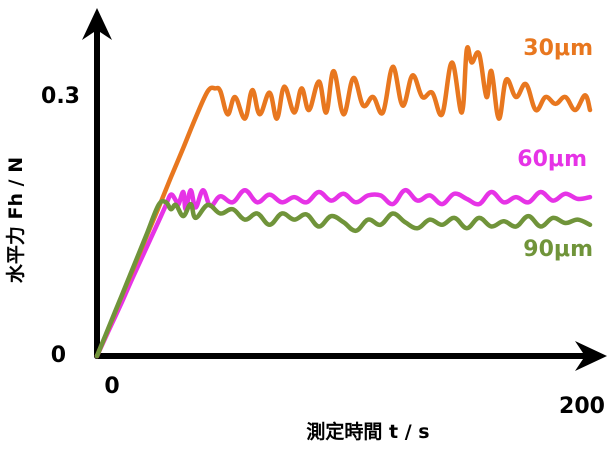 This screenshot has width=610, height=450. What do you see at coordinates (582, 406) in the screenshot?
I see `x-tick-label: 200` at bounding box center [582, 406].